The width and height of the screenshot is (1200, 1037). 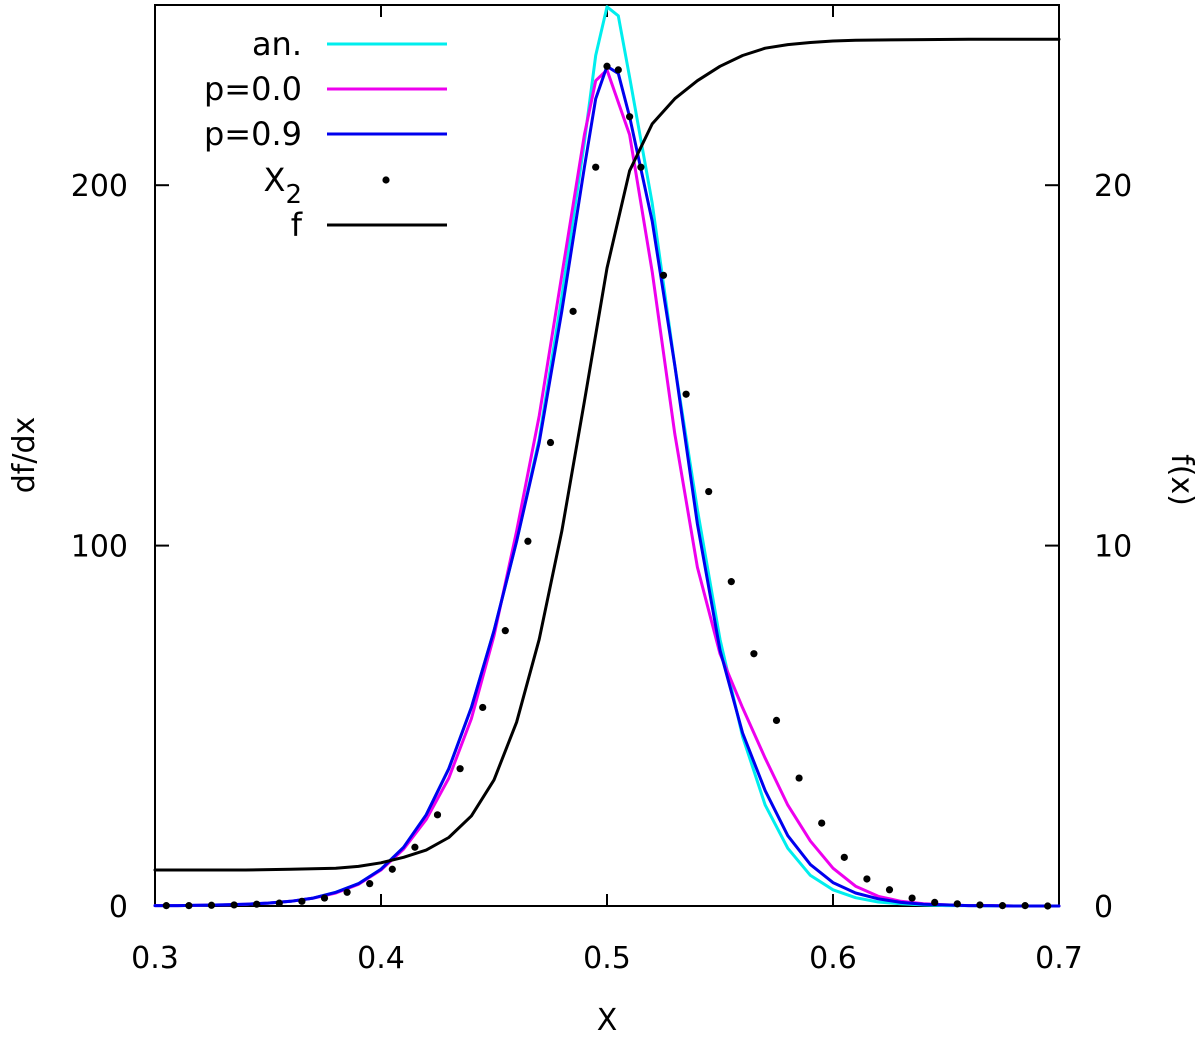 I want to click on x-tick-label: 0.5, so click(x=607, y=958).